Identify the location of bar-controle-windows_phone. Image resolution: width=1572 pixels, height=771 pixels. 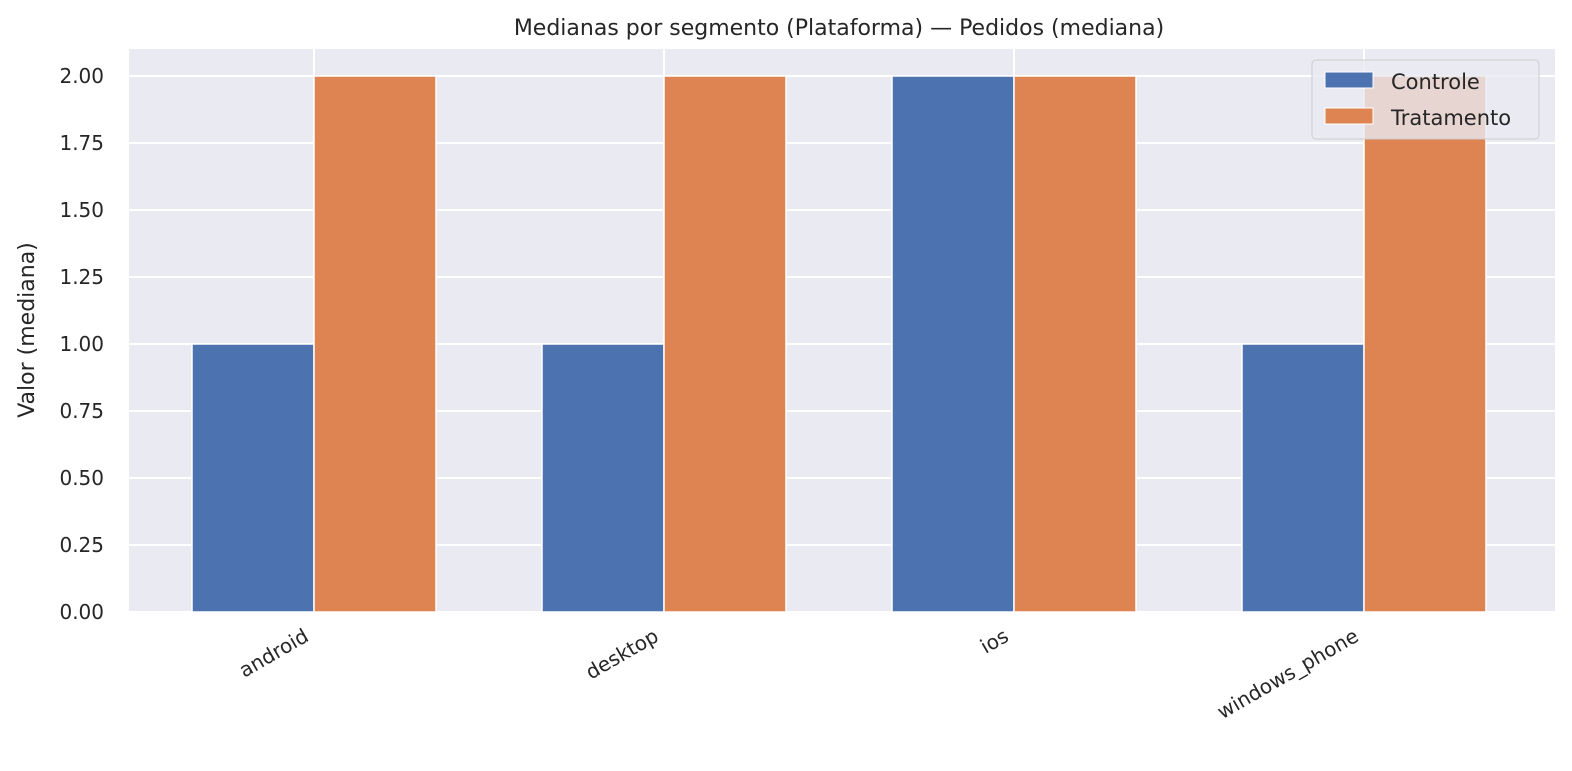
(1303, 478).